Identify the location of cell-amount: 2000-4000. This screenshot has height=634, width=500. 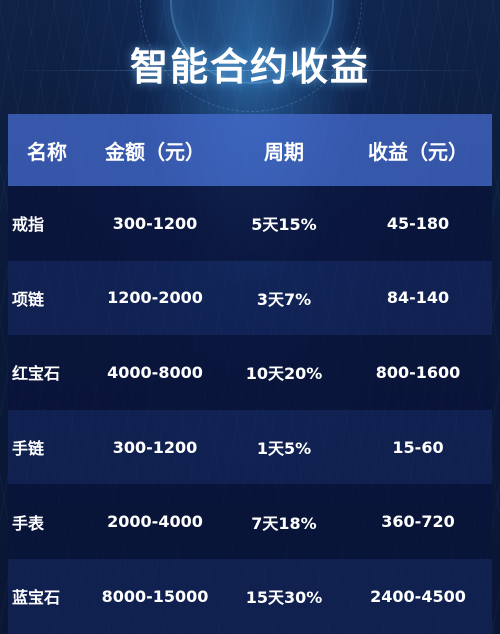
(155, 522).